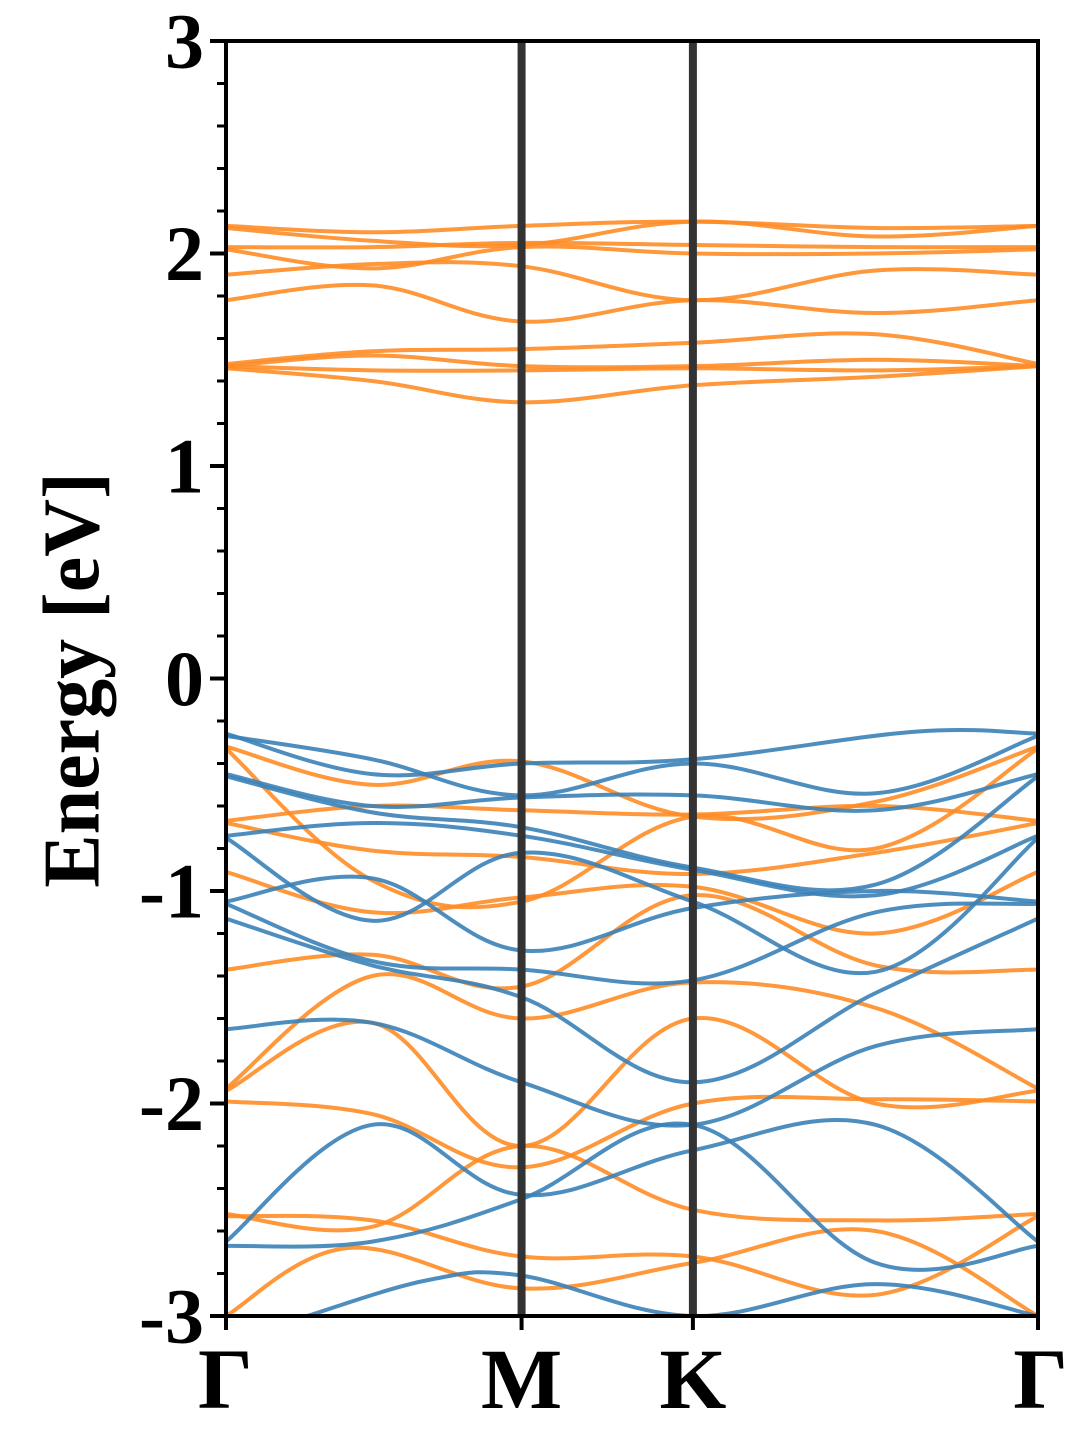 This screenshot has width=1080, height=1440. I want to click on y-tick-label: 0, so click(184, 678).